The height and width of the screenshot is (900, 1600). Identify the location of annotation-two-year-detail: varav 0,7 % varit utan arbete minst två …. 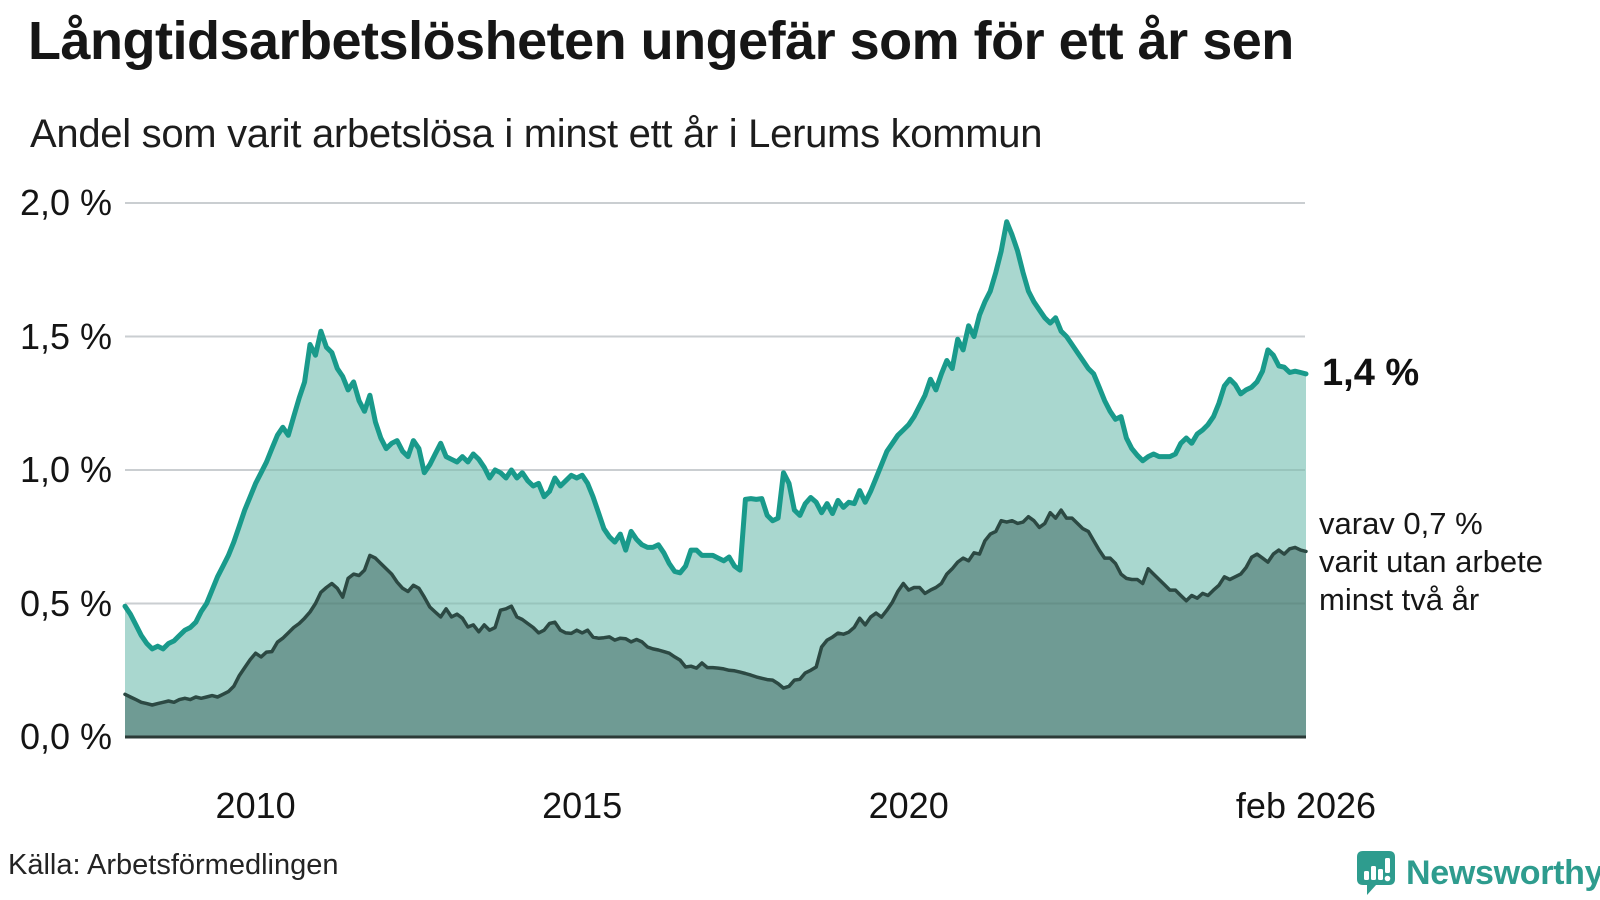
(1431, 562).